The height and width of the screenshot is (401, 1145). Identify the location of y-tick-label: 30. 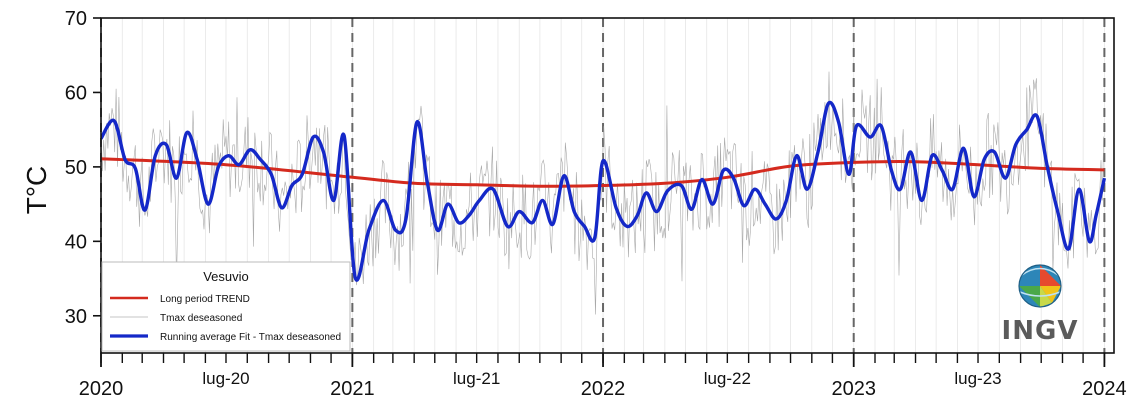
(76, 317).